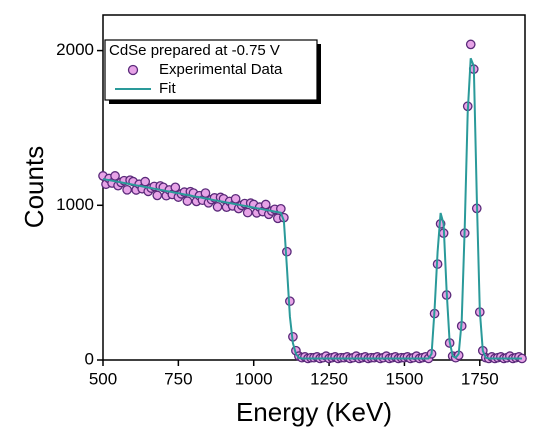  I want to click on x-tick-label: 1250, so click(329, 378).